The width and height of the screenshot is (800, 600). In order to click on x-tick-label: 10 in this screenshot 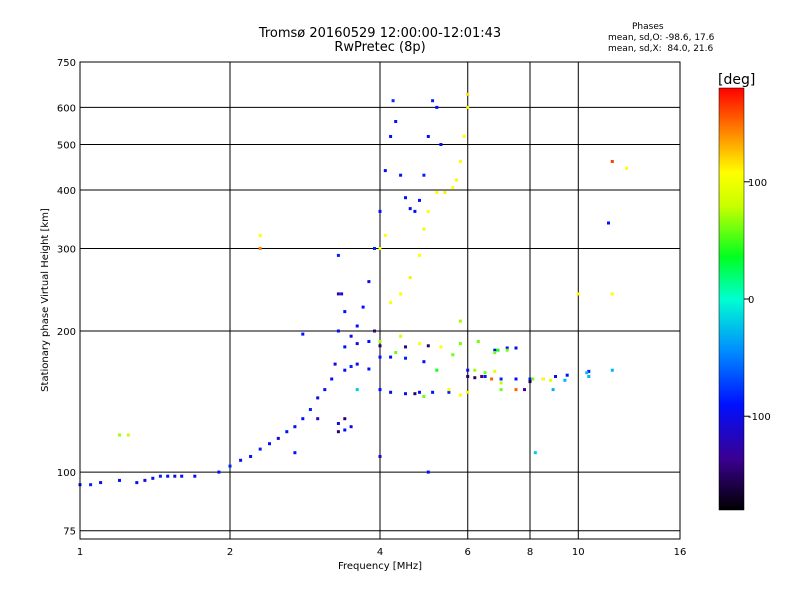, I will do `click(578, 552)`.